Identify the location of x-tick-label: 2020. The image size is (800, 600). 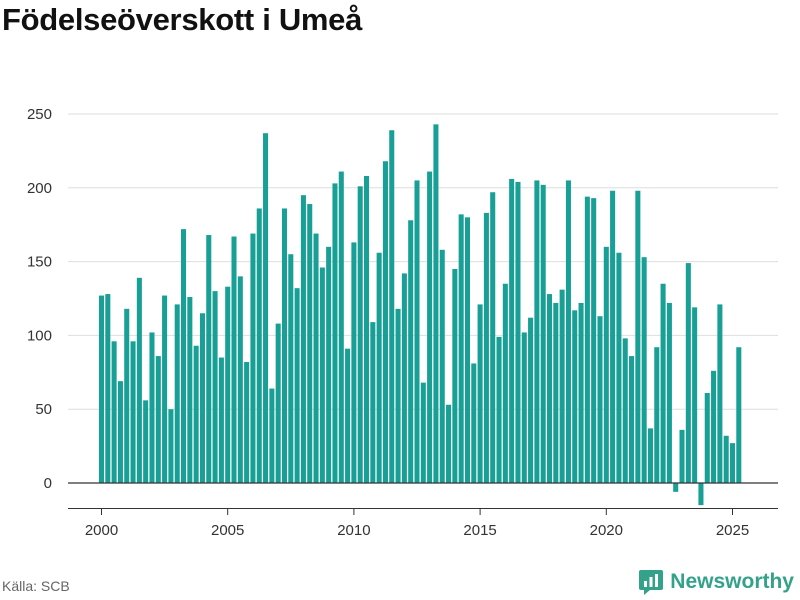
(606, 530).